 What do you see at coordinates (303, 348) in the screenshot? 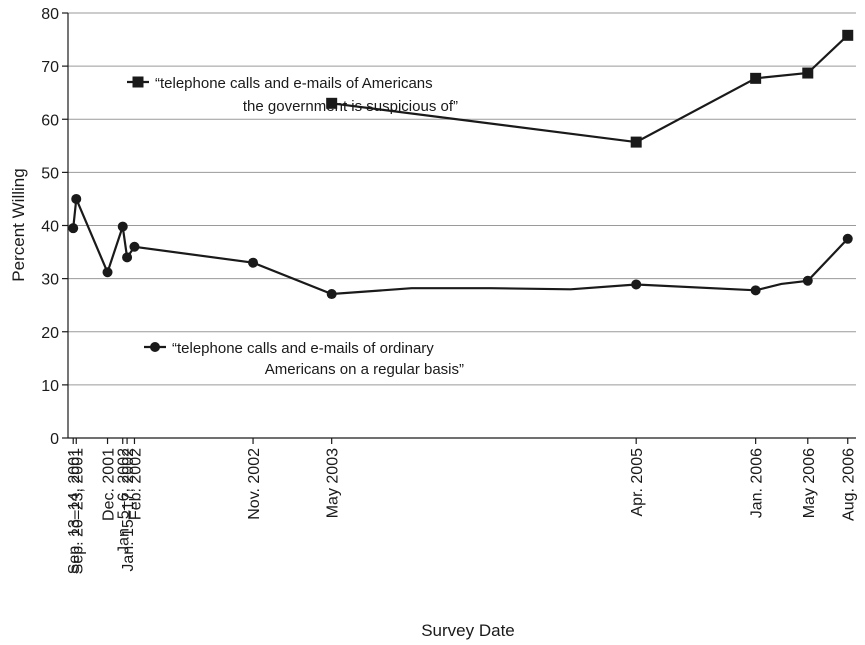
I see `legend-label-line-1: “telephone calls and e-mails of ordinary` at bounding box center [303, 348].